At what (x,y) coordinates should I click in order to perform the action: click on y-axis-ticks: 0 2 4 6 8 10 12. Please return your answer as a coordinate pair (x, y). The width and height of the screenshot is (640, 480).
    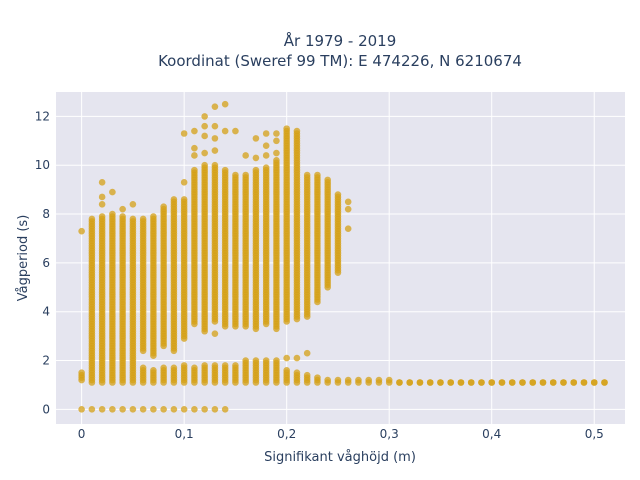
    Looking at the image, I should click on (42, 262).